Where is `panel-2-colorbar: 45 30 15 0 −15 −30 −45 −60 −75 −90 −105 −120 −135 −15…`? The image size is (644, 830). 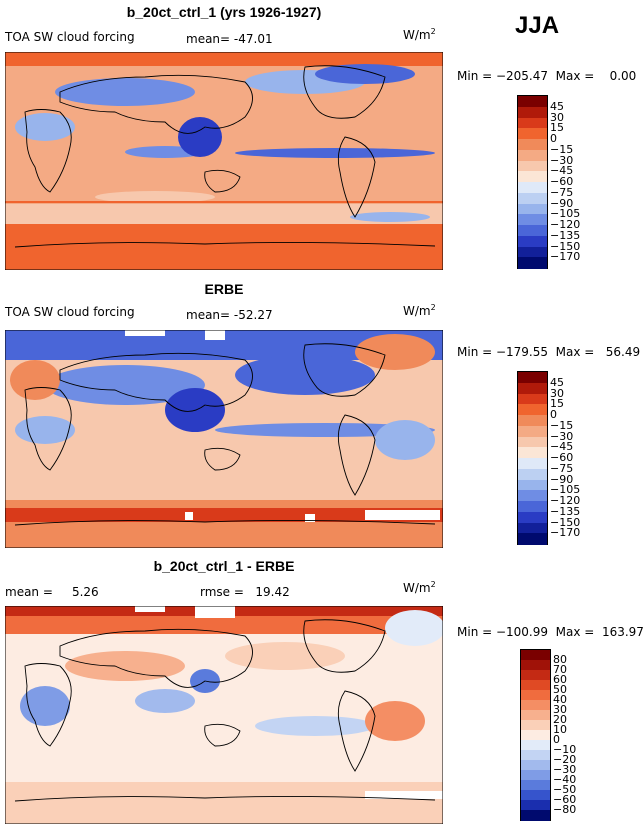
panel-2-colorbar: 45 30 15 0 −15 −30 −45 −60 −75 −90 −105 −120 −135 −15… is located at coordinates (548, 458).